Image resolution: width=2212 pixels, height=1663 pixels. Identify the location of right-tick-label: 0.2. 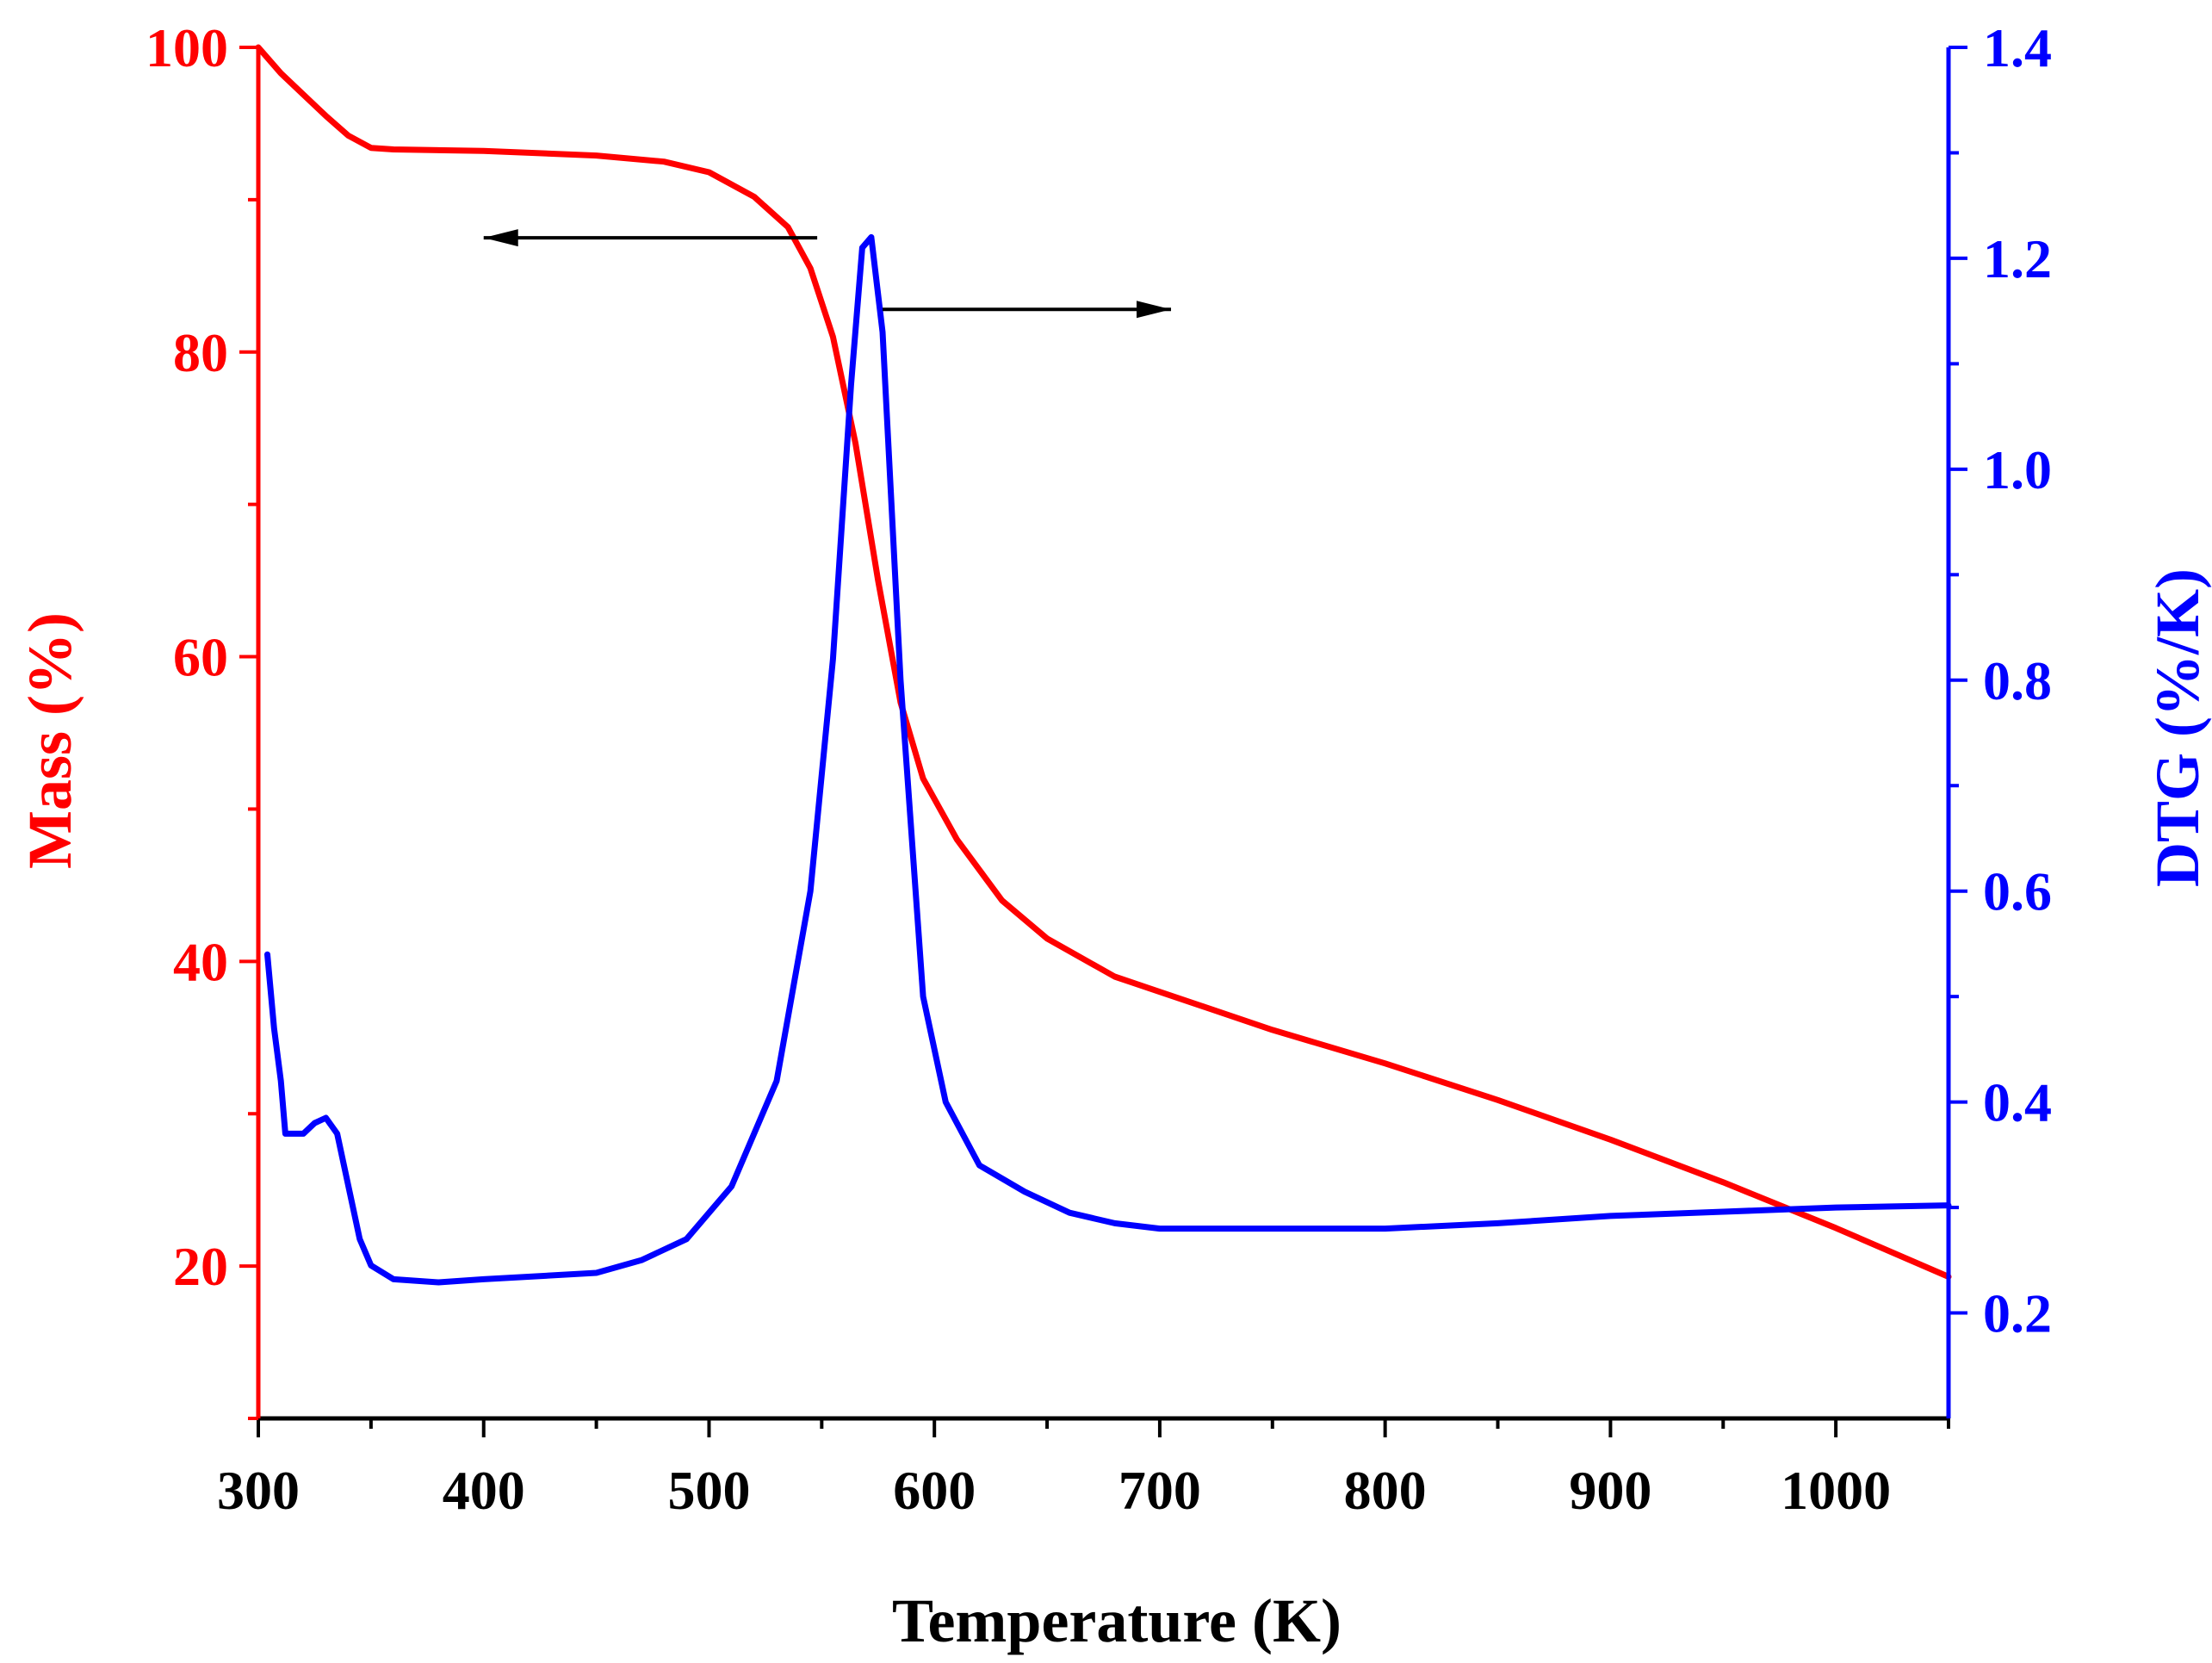
(2017, 1313).